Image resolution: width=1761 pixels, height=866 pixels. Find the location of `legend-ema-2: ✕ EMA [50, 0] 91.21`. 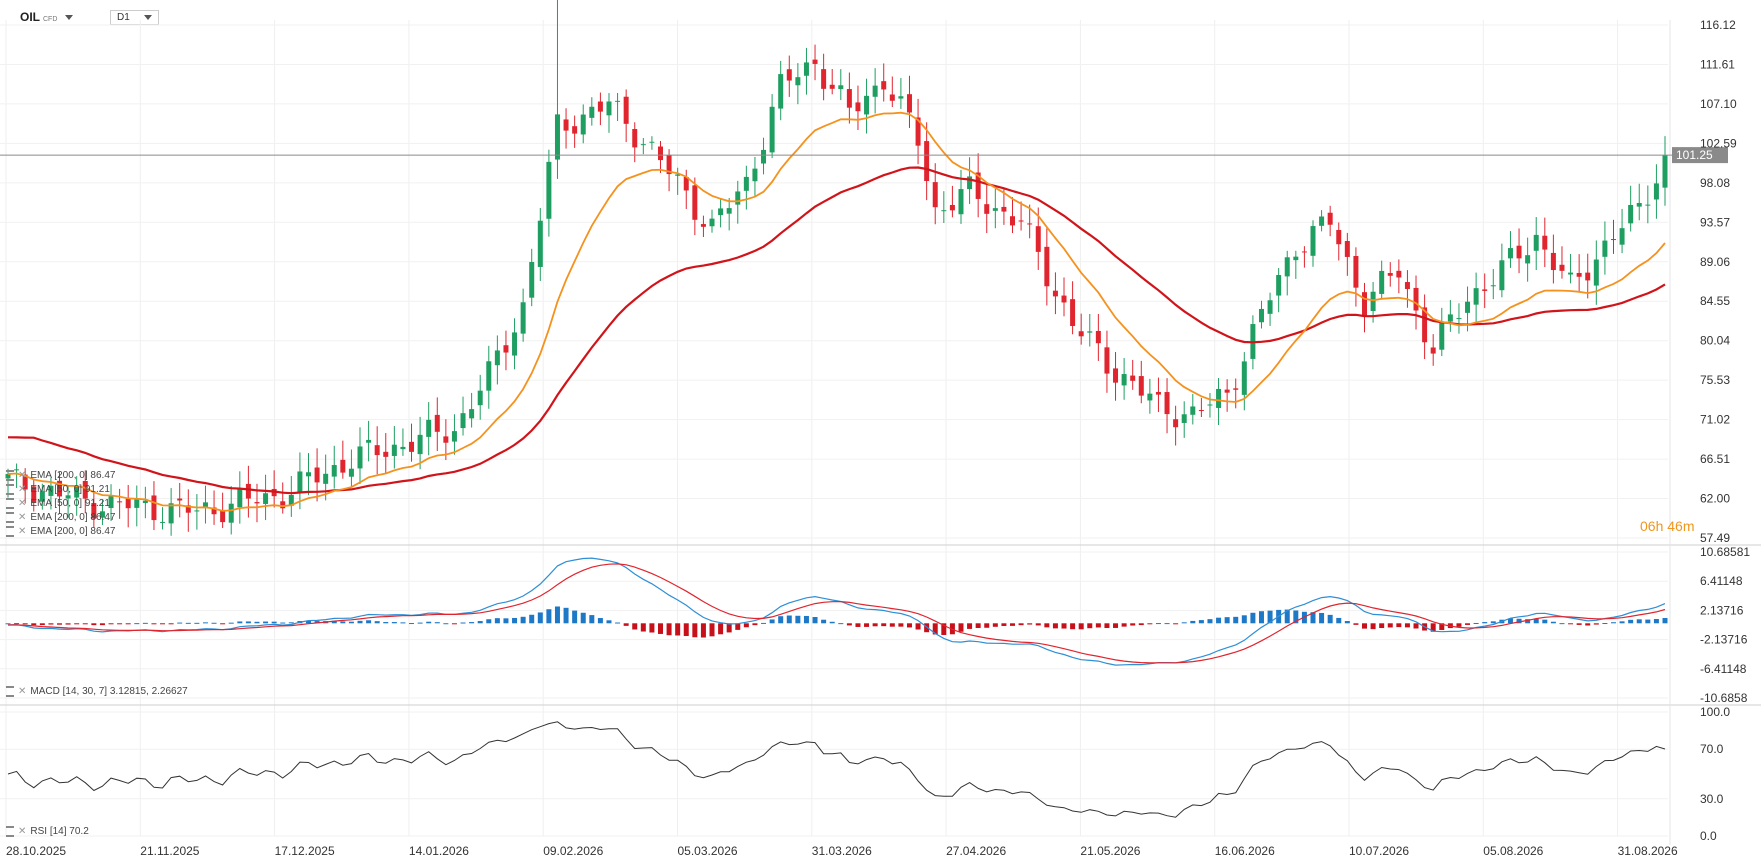

legend-ema-2: ✕ EMA [50, 0] 91.21 is located at coordinates (58, 489).